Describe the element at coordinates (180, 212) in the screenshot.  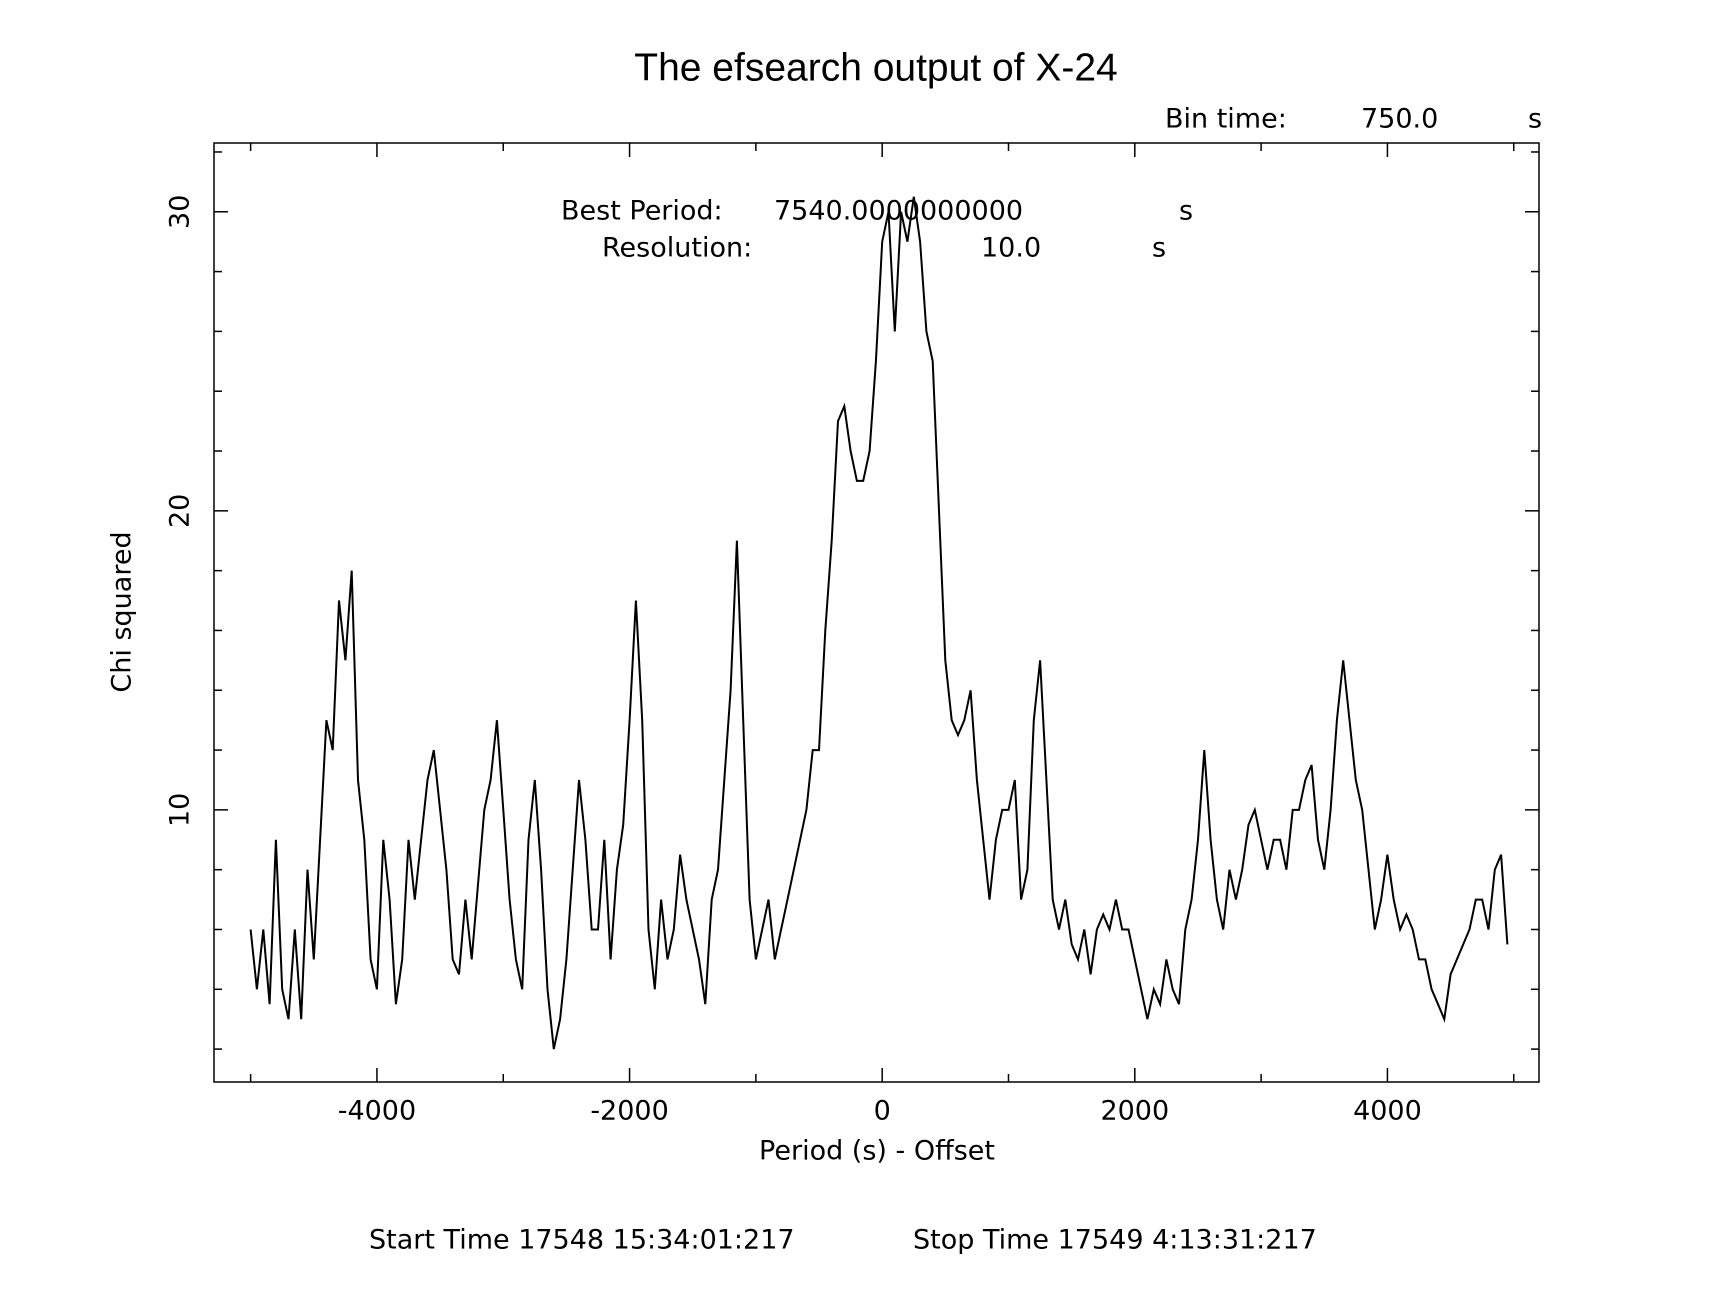
I see `y-tick-label: 30` at that location.